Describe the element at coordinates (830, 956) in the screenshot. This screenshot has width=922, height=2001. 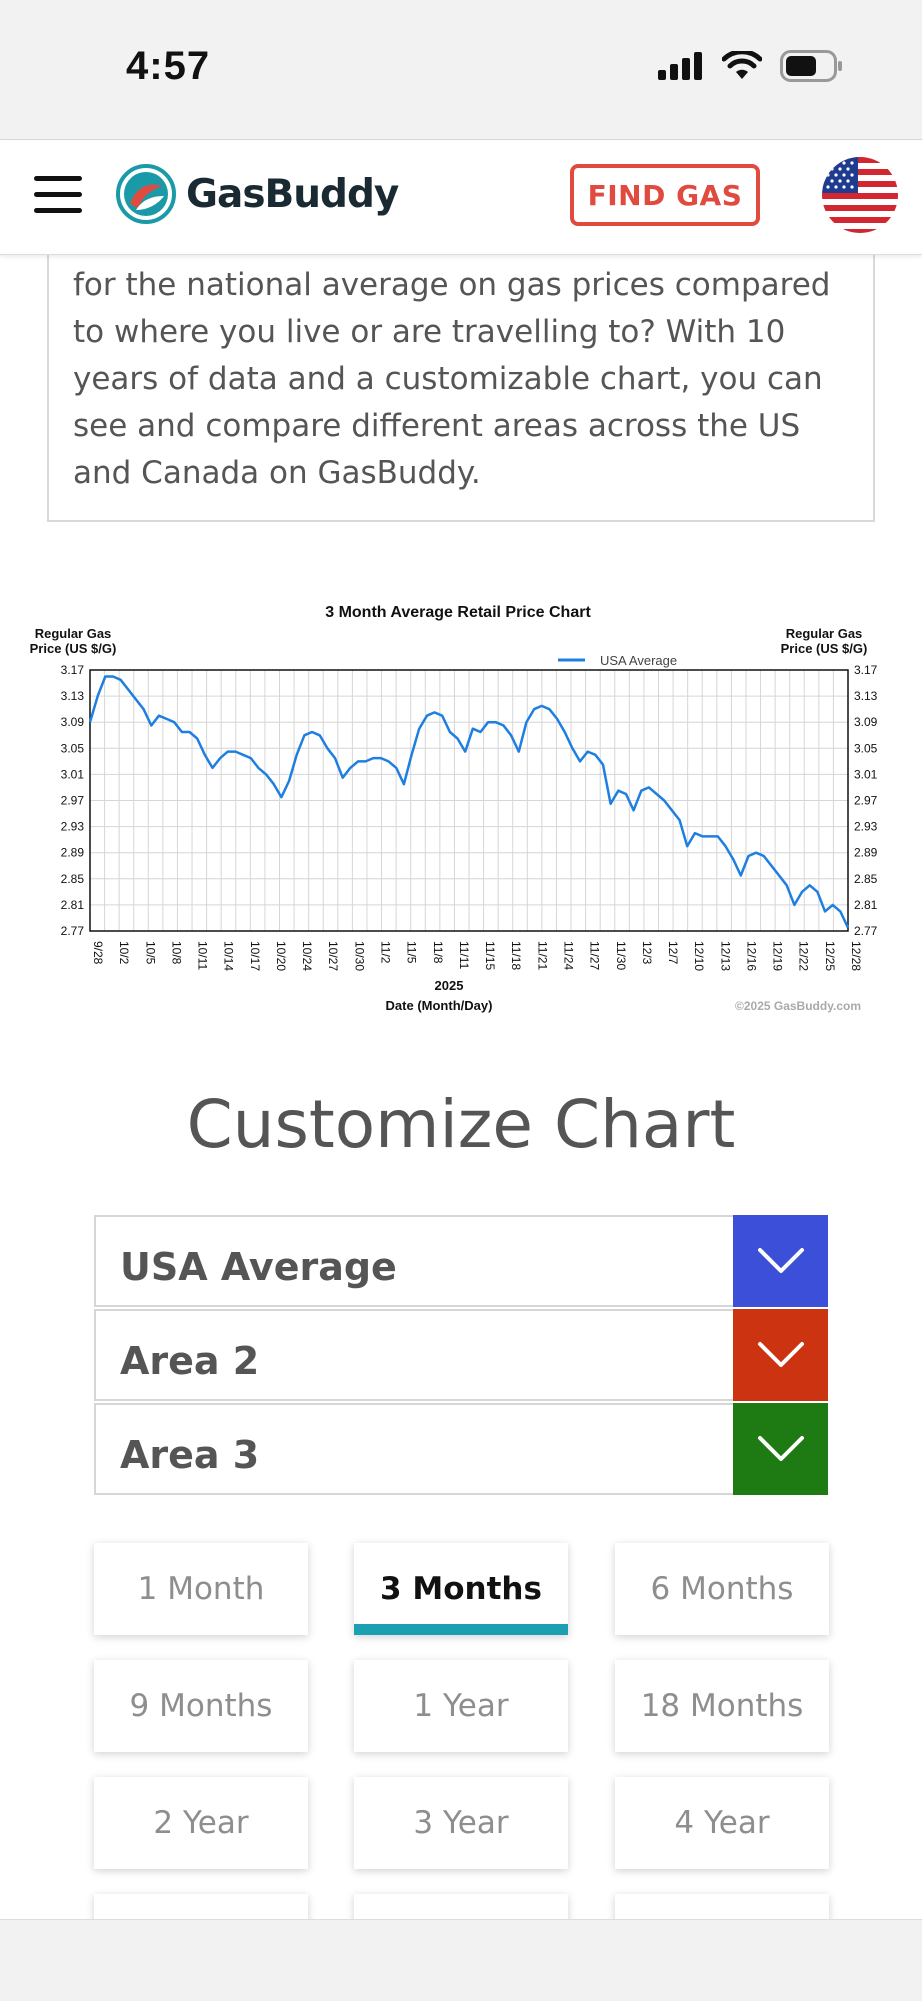
I see `x-tick-label: 12/25` at that location.